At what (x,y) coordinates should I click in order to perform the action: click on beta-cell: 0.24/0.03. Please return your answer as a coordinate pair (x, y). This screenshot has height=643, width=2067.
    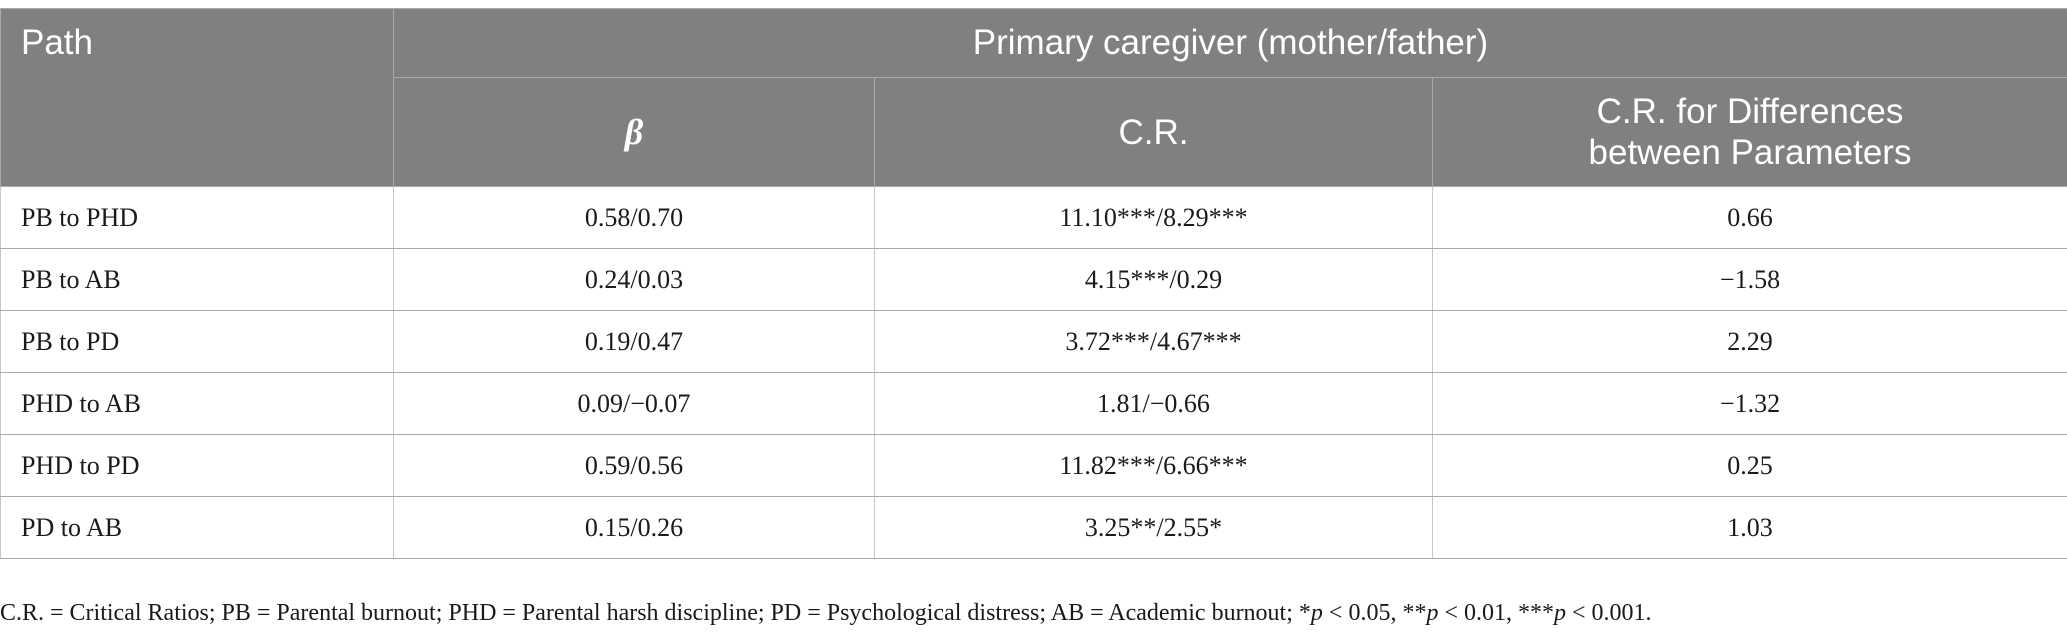
    Looking at the image, I should click on (634, 279).